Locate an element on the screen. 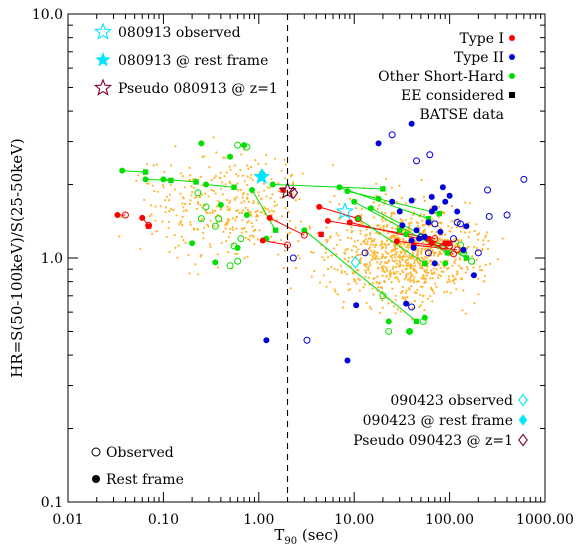 Image resolution: width=576 pixels, height=553 pixels. other-obs-point is located at coordinates (198, 193).